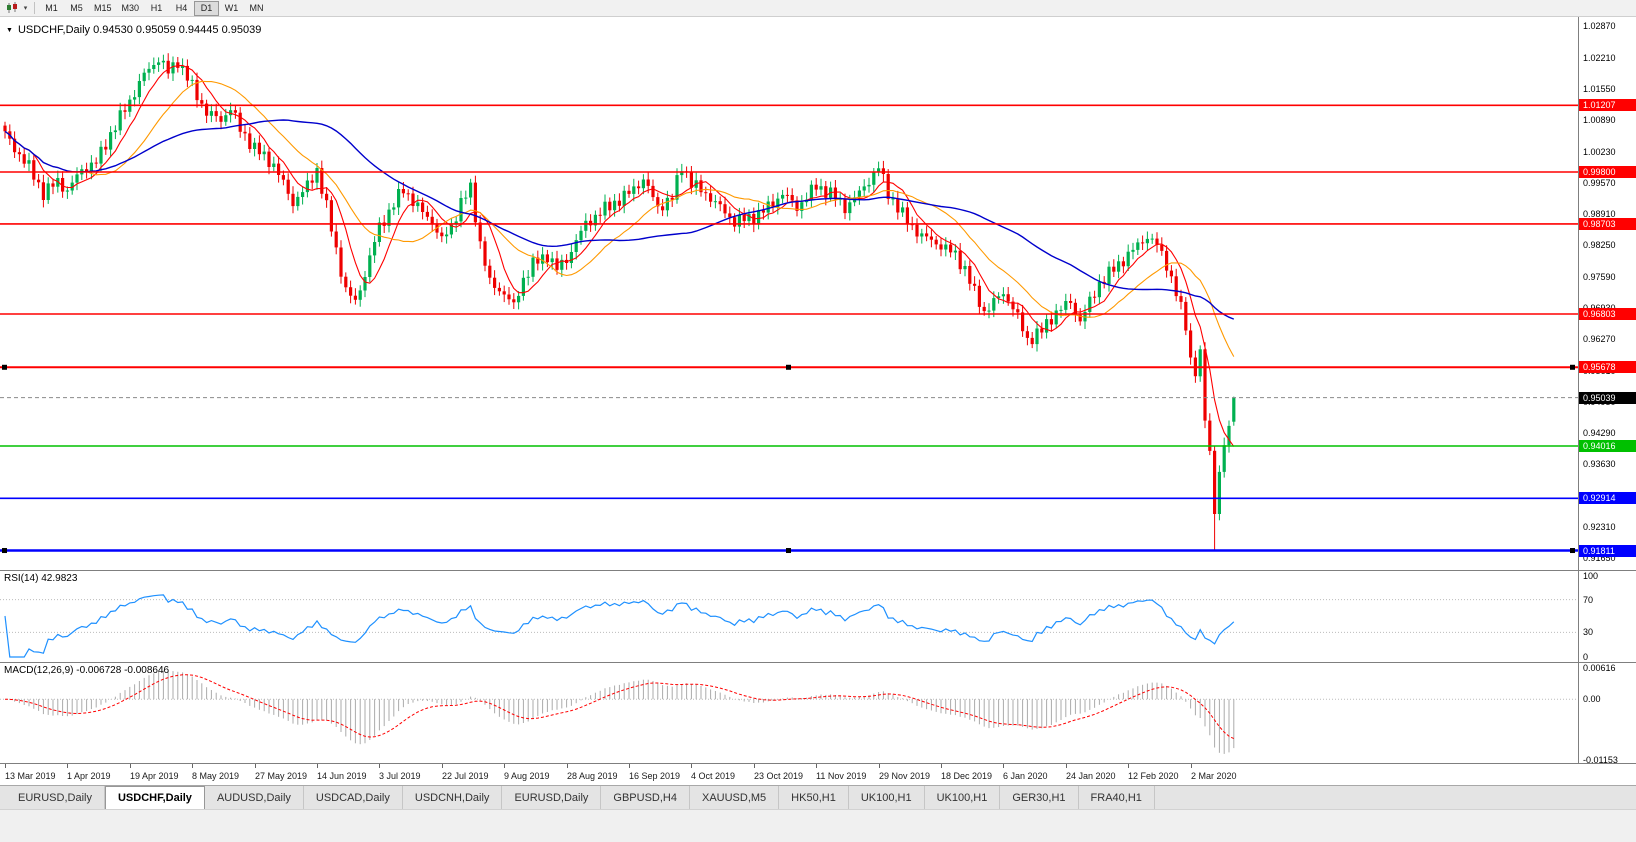  I want to click on chart-tab-usdcnh-daily: USDCNH,Daily, so click(453, 797).